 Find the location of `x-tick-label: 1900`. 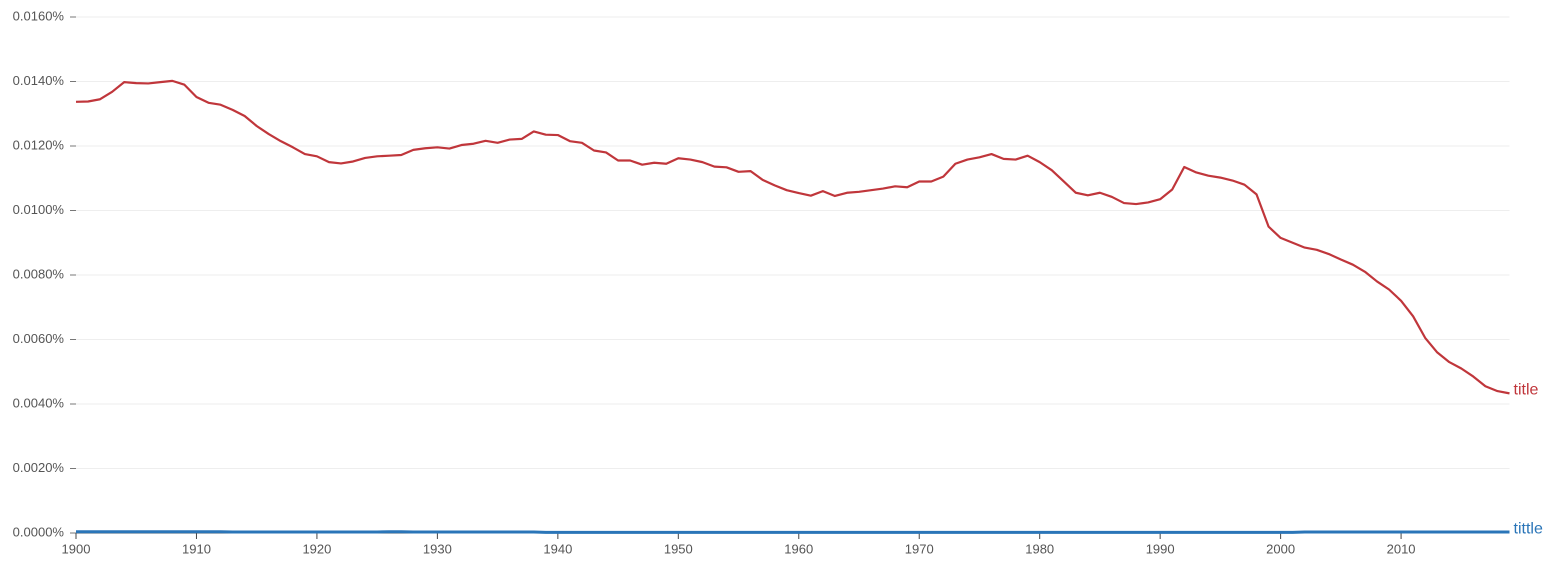

x-tick-label: 1900 is located at coordinates (76, 548).